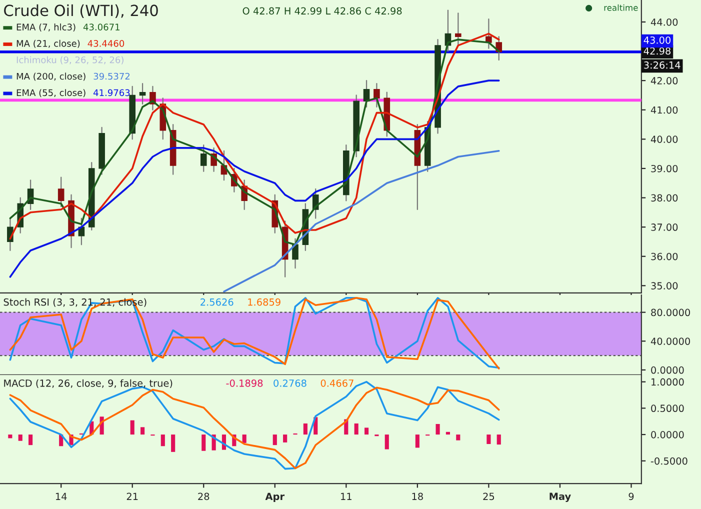  Describe the element at coordinates (664, 139) in the screenshot. I see `y-tick-label: 40.00` at that location.